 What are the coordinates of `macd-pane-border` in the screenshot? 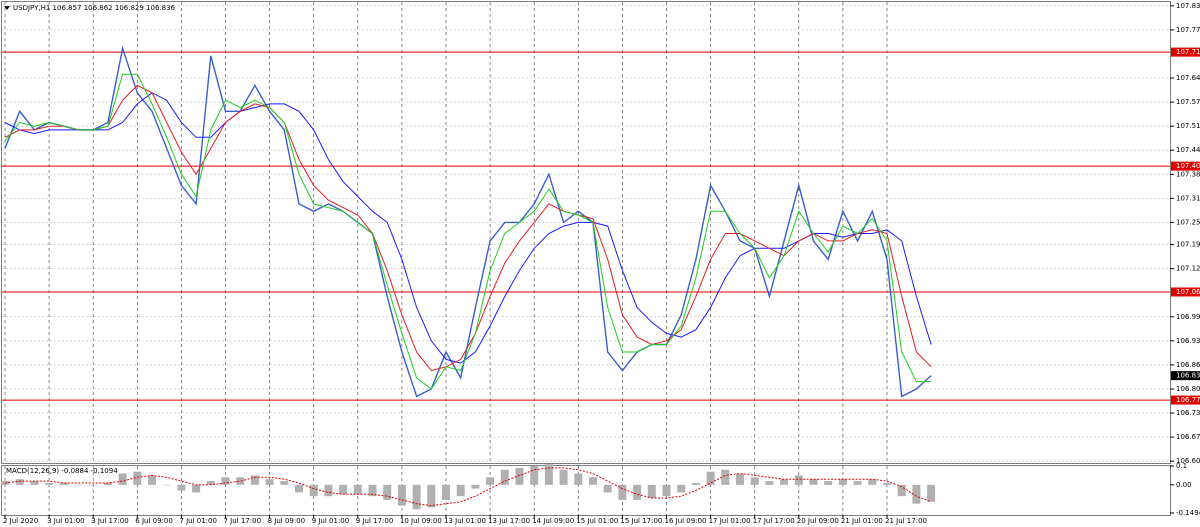 It's located at (586, 490).